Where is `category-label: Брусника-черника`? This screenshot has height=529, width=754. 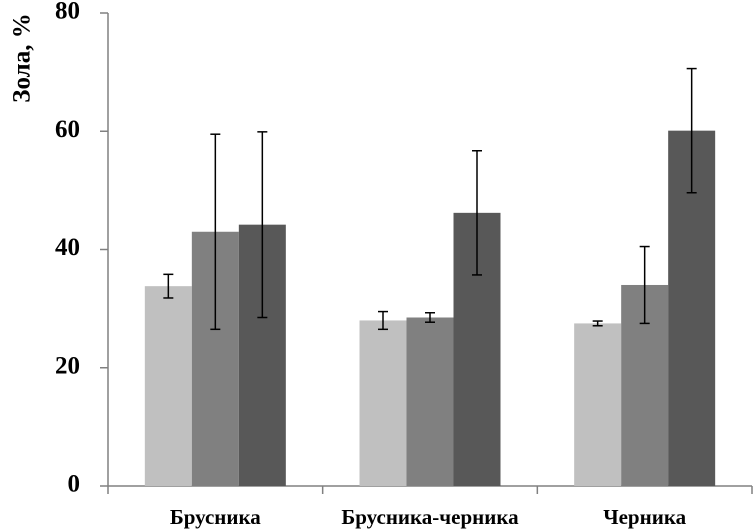 category-label: Брусника-черника is located at coordinates (430, 517).